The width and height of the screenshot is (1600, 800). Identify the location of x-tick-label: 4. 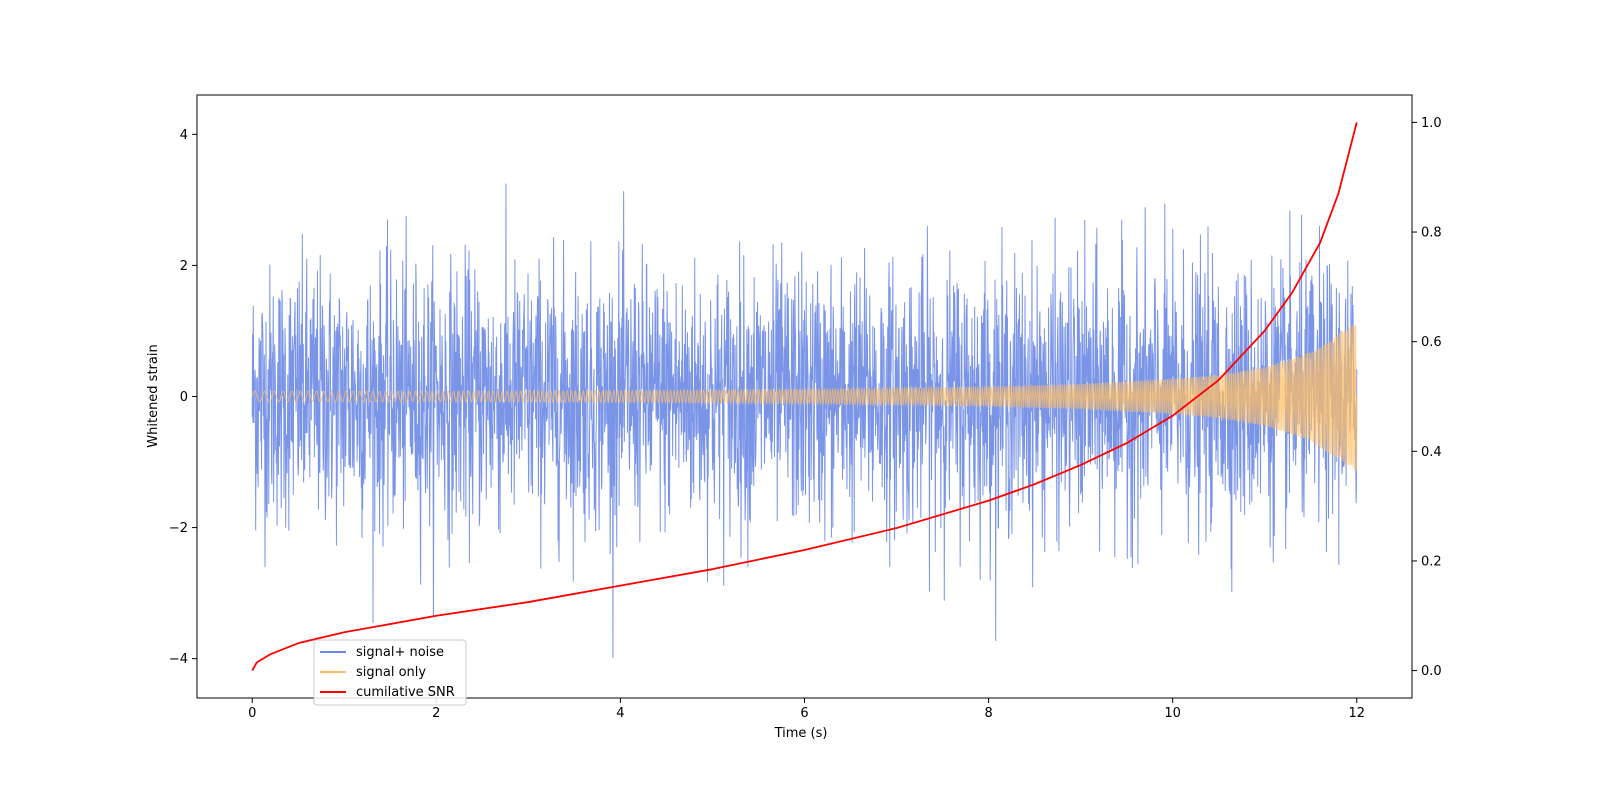
(620, 713).